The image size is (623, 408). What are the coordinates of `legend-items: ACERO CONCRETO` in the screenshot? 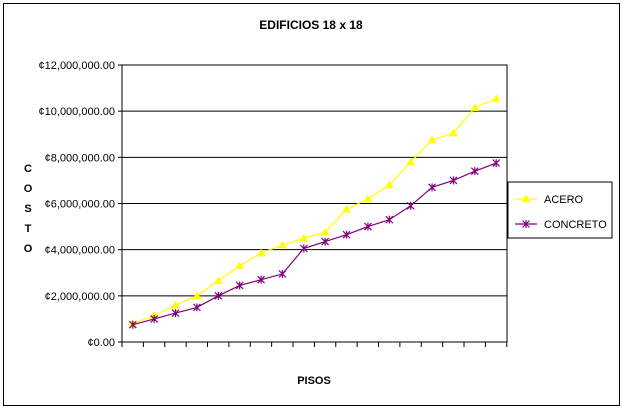 It's located at (561, 212).